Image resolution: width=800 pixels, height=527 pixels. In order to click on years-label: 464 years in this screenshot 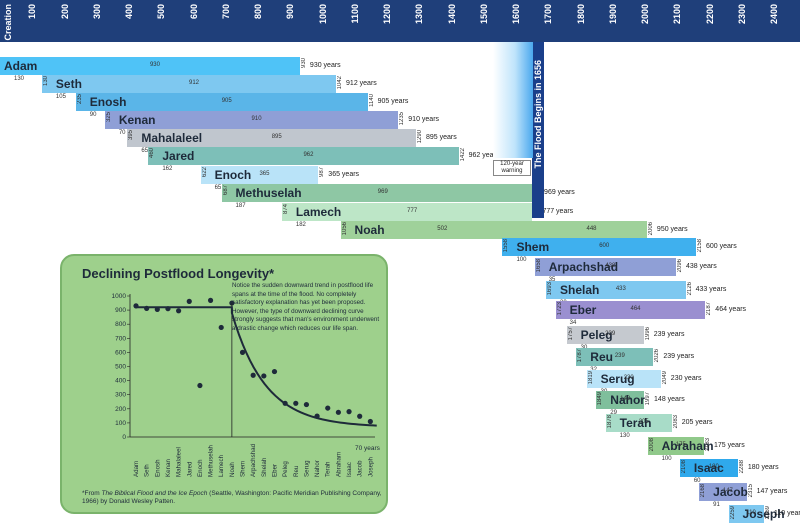, I will do `click(731, 309)`.